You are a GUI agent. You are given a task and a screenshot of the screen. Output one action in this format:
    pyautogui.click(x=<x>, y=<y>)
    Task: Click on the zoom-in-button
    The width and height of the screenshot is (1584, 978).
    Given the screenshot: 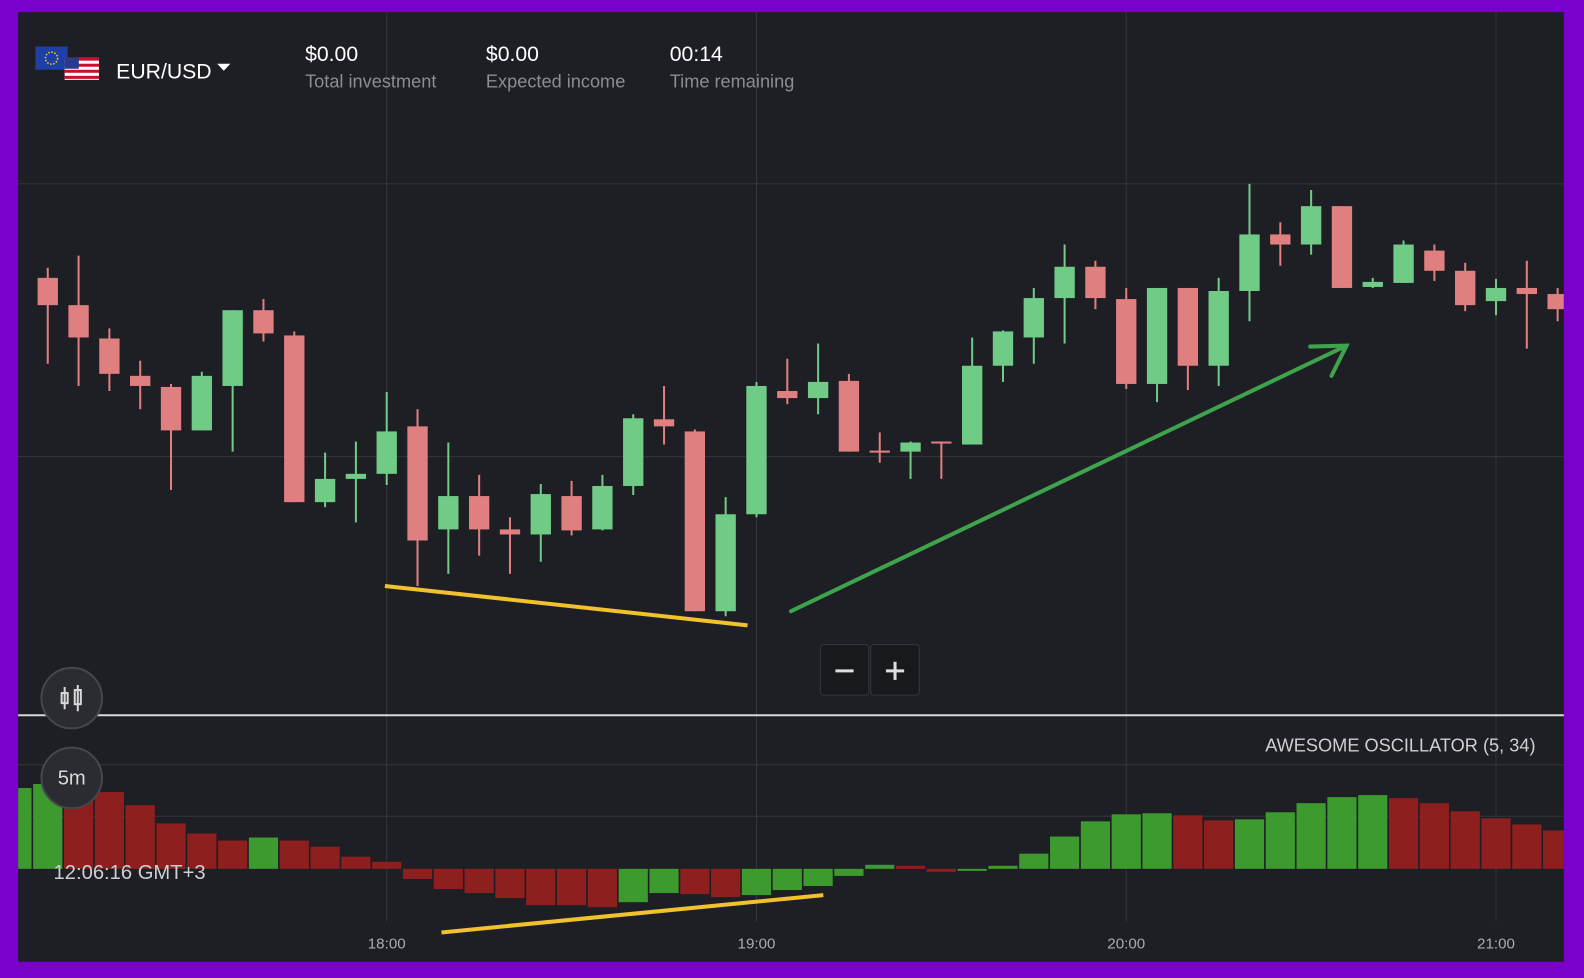 What is the action you would take?
    pyautogui.click(x=895, y=670)
    